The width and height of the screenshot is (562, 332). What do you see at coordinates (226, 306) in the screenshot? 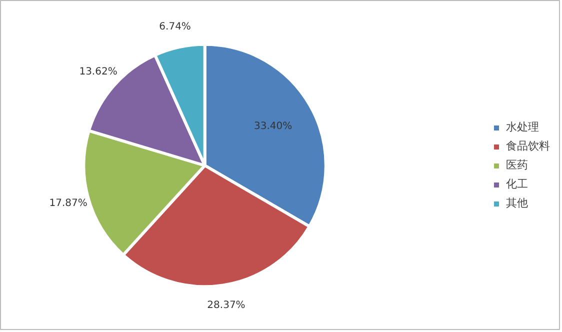
I see `data-label: 28.37%` at bounding box center [226, 306].